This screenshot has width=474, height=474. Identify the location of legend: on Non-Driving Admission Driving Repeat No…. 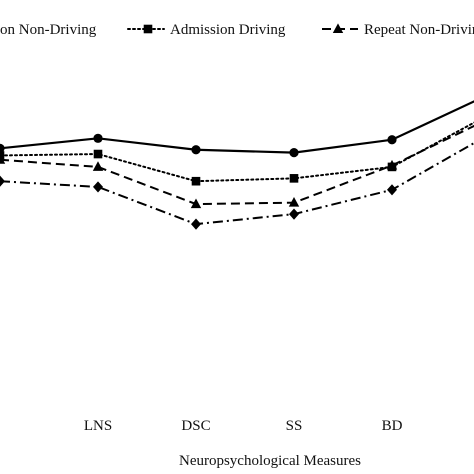
(237, 30).